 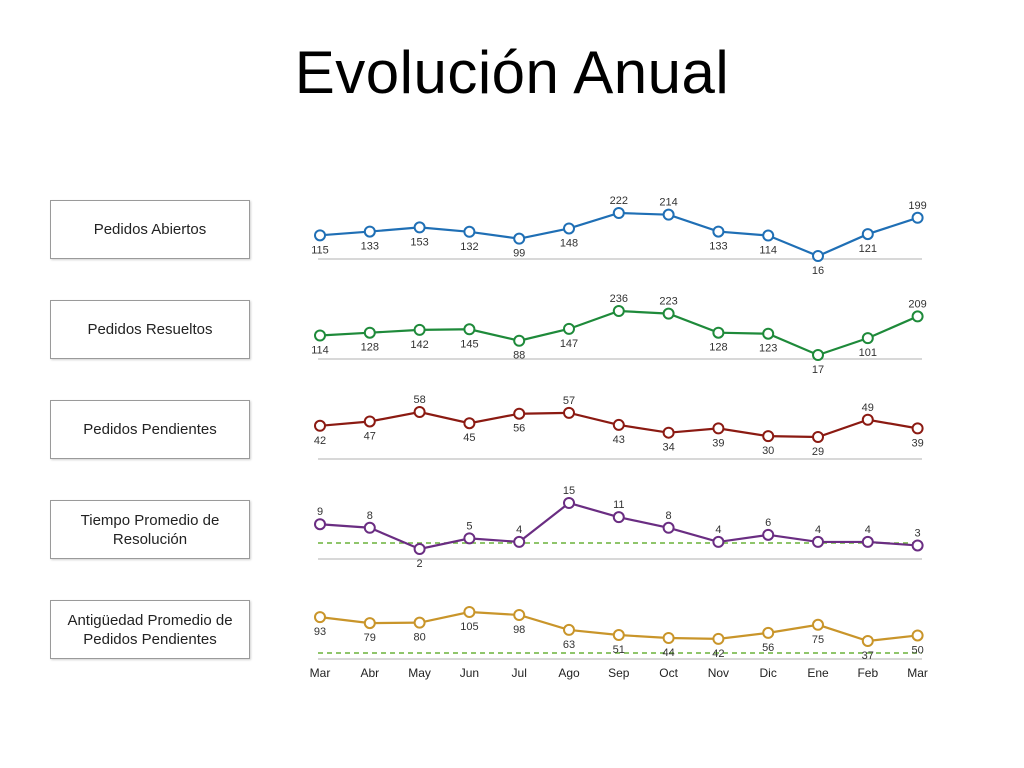 What do you see at coordinates (619, 201) in the screenshot?
I see `data-label: 222` at bounding box center [619, 201].